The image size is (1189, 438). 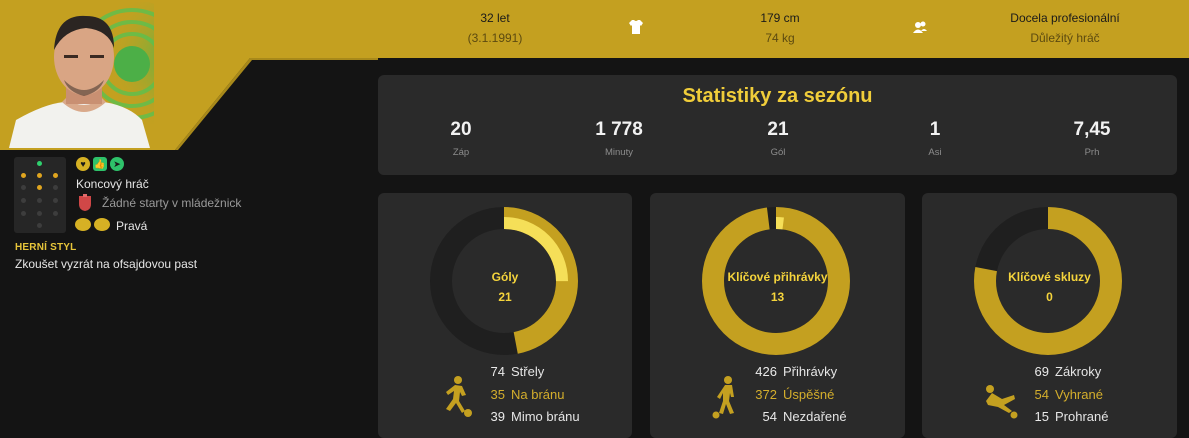 What do you see at coordinates (935, 129) in the screenshot?
I see `stat-value: 1` at bounding box center [935, 129].